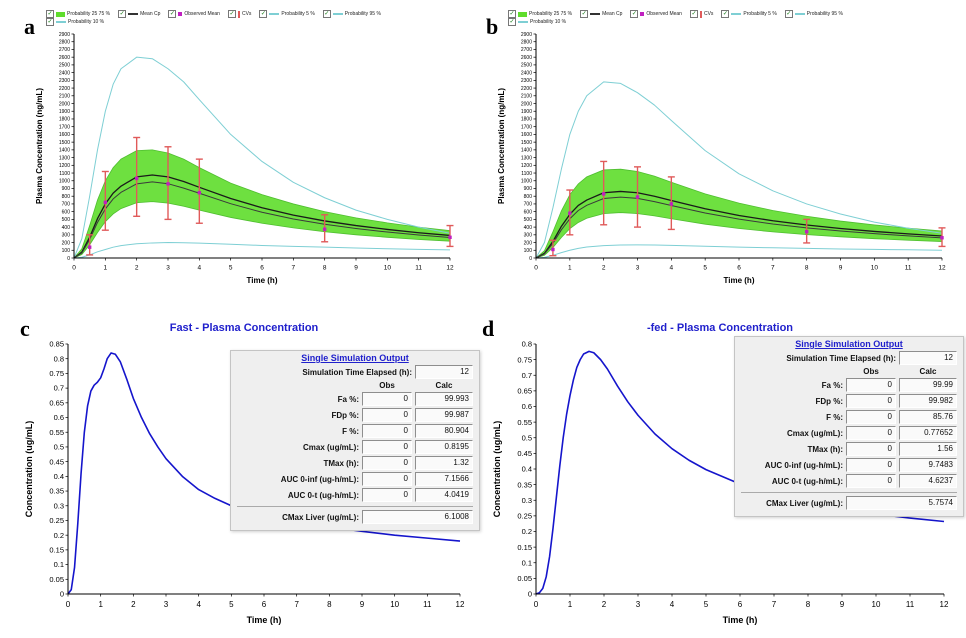 This screenshot has height=638, width=966. What do you see at coordinates (537, 22) in the screenshot?
I see `legend-item: ✓ Probability 10 %` at bounding box center [537, 22].